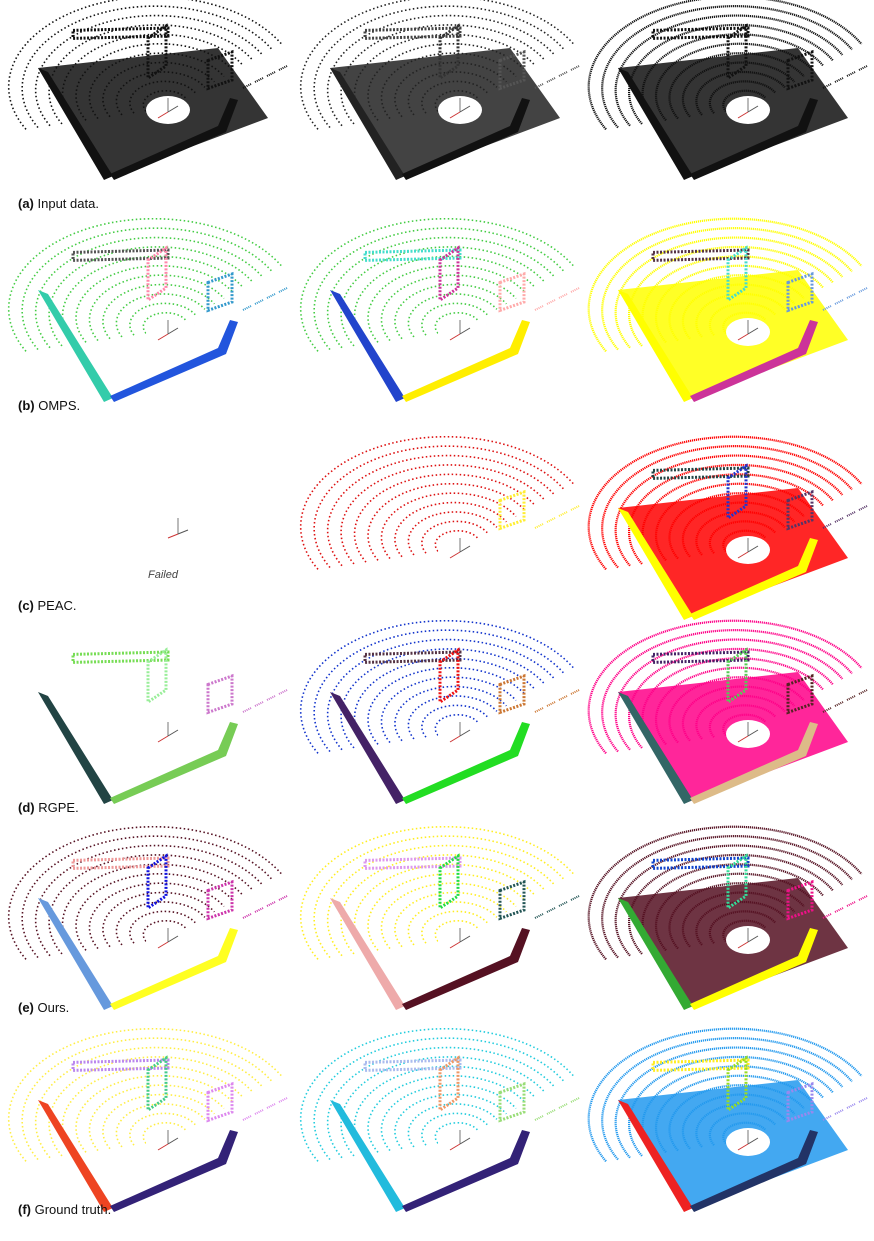 The height and width of the screenshot is (1241, 874). I want to click on caption-text: Ground truth., so click(71, 1209).